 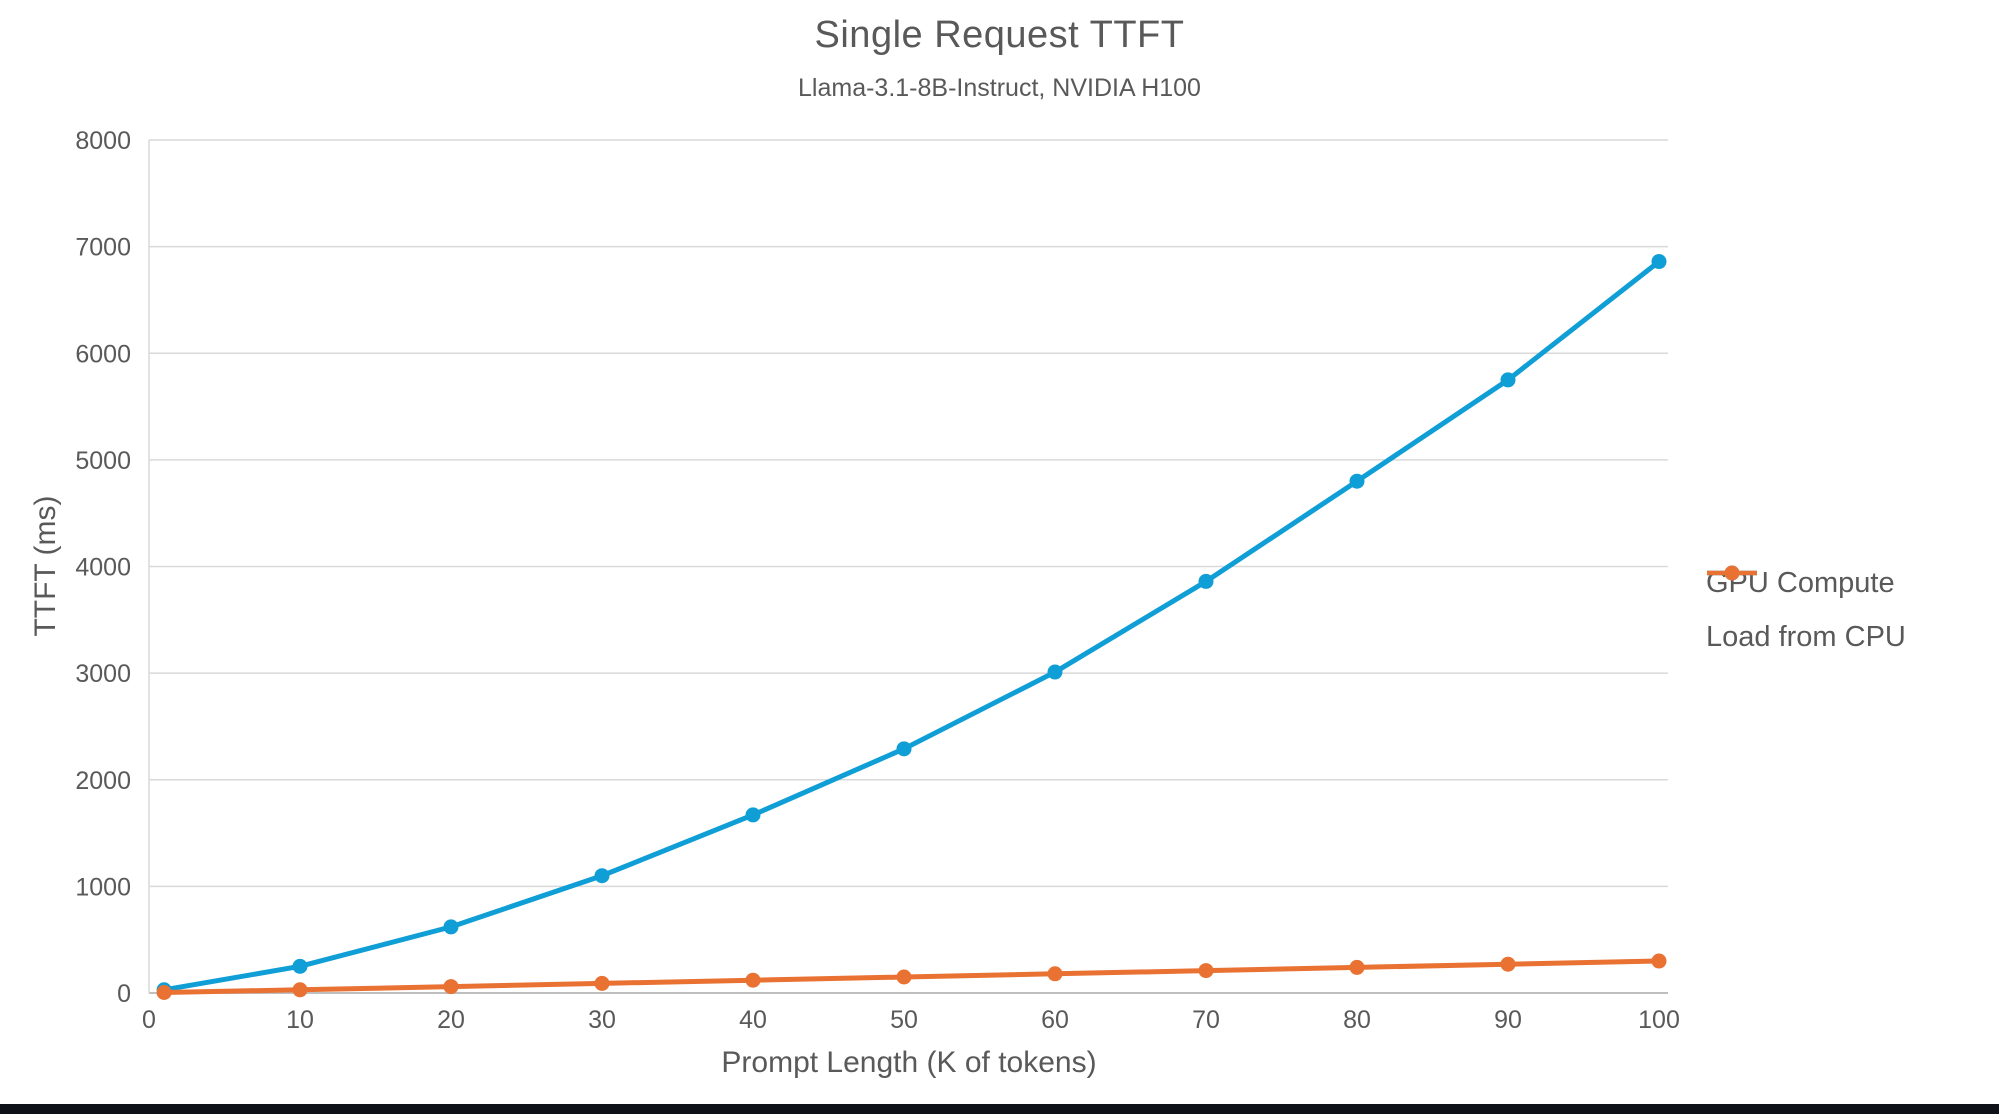 What do you see at coordinates (1206, 1020) in the screenshot?
I see `x-tick-label: 70` at bounding box center [1206, 1020].